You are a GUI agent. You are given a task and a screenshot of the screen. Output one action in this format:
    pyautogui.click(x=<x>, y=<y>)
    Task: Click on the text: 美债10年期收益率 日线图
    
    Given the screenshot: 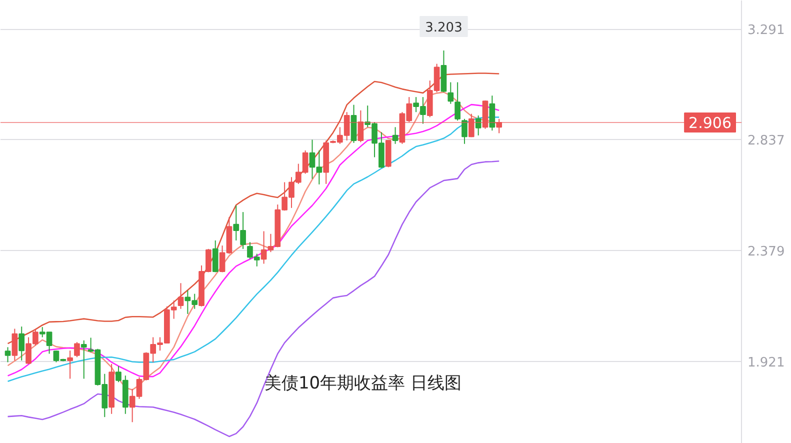 What is the action you would take?
    pyautogui.click(x=363, y=384)
    